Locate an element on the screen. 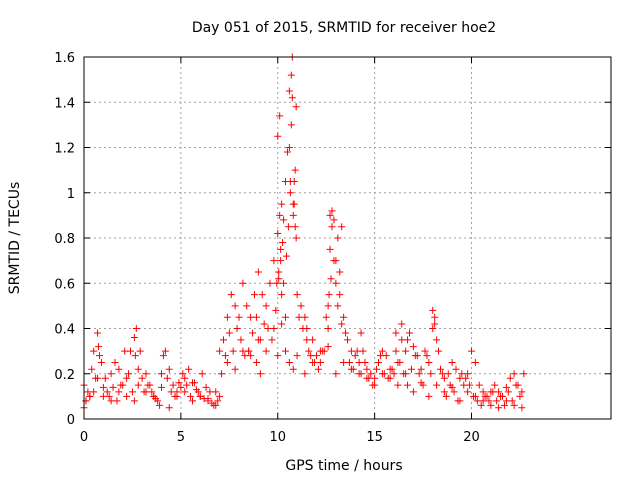 The image size is (640, 480). x-tick-label: 5 is located at coordinates (181, 437).